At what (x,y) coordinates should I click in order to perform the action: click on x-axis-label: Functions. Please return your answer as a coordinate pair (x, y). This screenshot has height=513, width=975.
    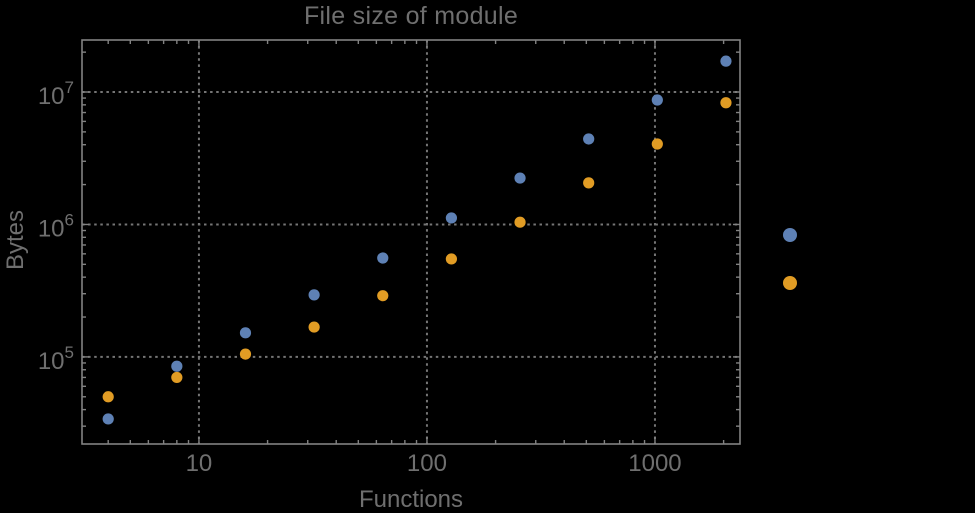
    Looking at the image, I should click on (411, 499).